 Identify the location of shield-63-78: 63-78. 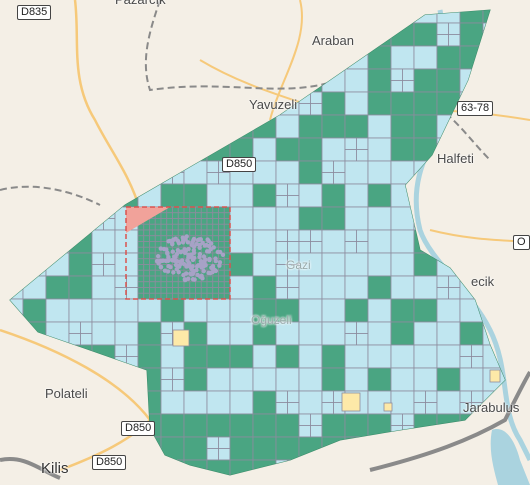
(475, 108).